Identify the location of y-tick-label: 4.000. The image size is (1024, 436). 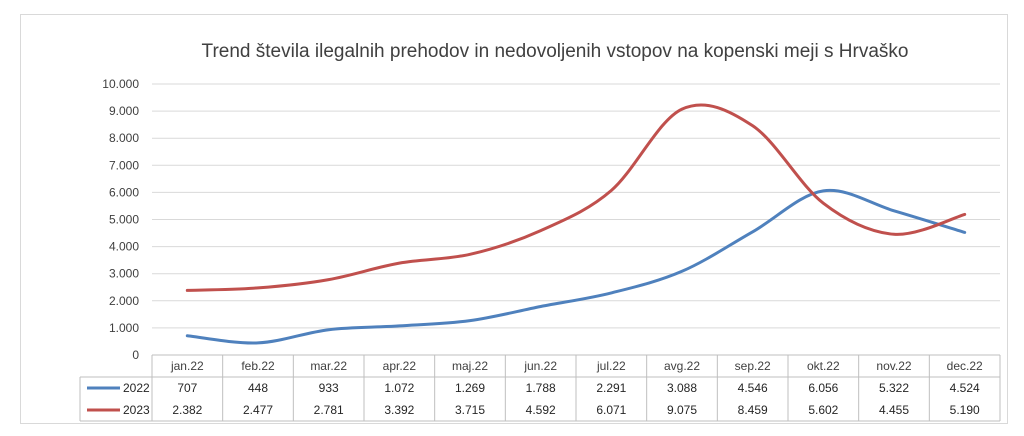
(124, 247).